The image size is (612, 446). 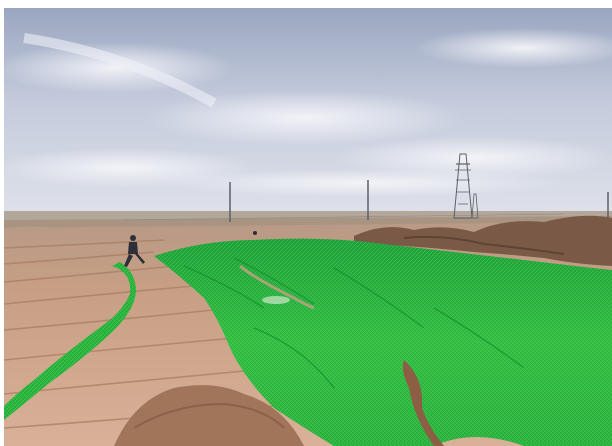 I want to click on fence, so click(x=344, y=217).